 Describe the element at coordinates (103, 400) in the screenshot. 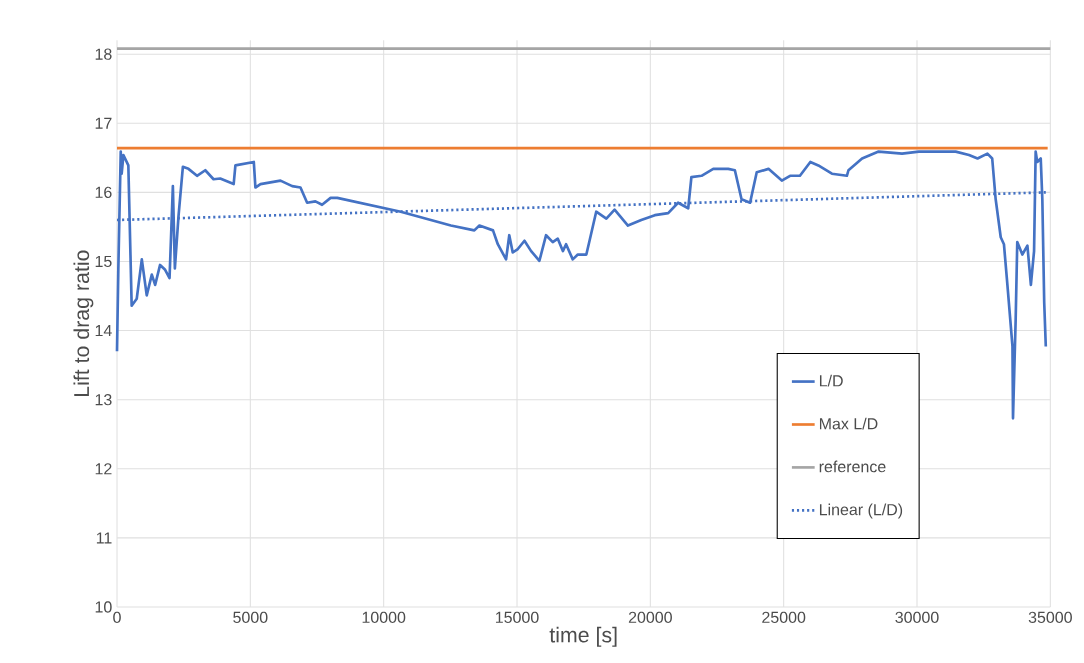

I see `y-tick-label: 13` at that location.